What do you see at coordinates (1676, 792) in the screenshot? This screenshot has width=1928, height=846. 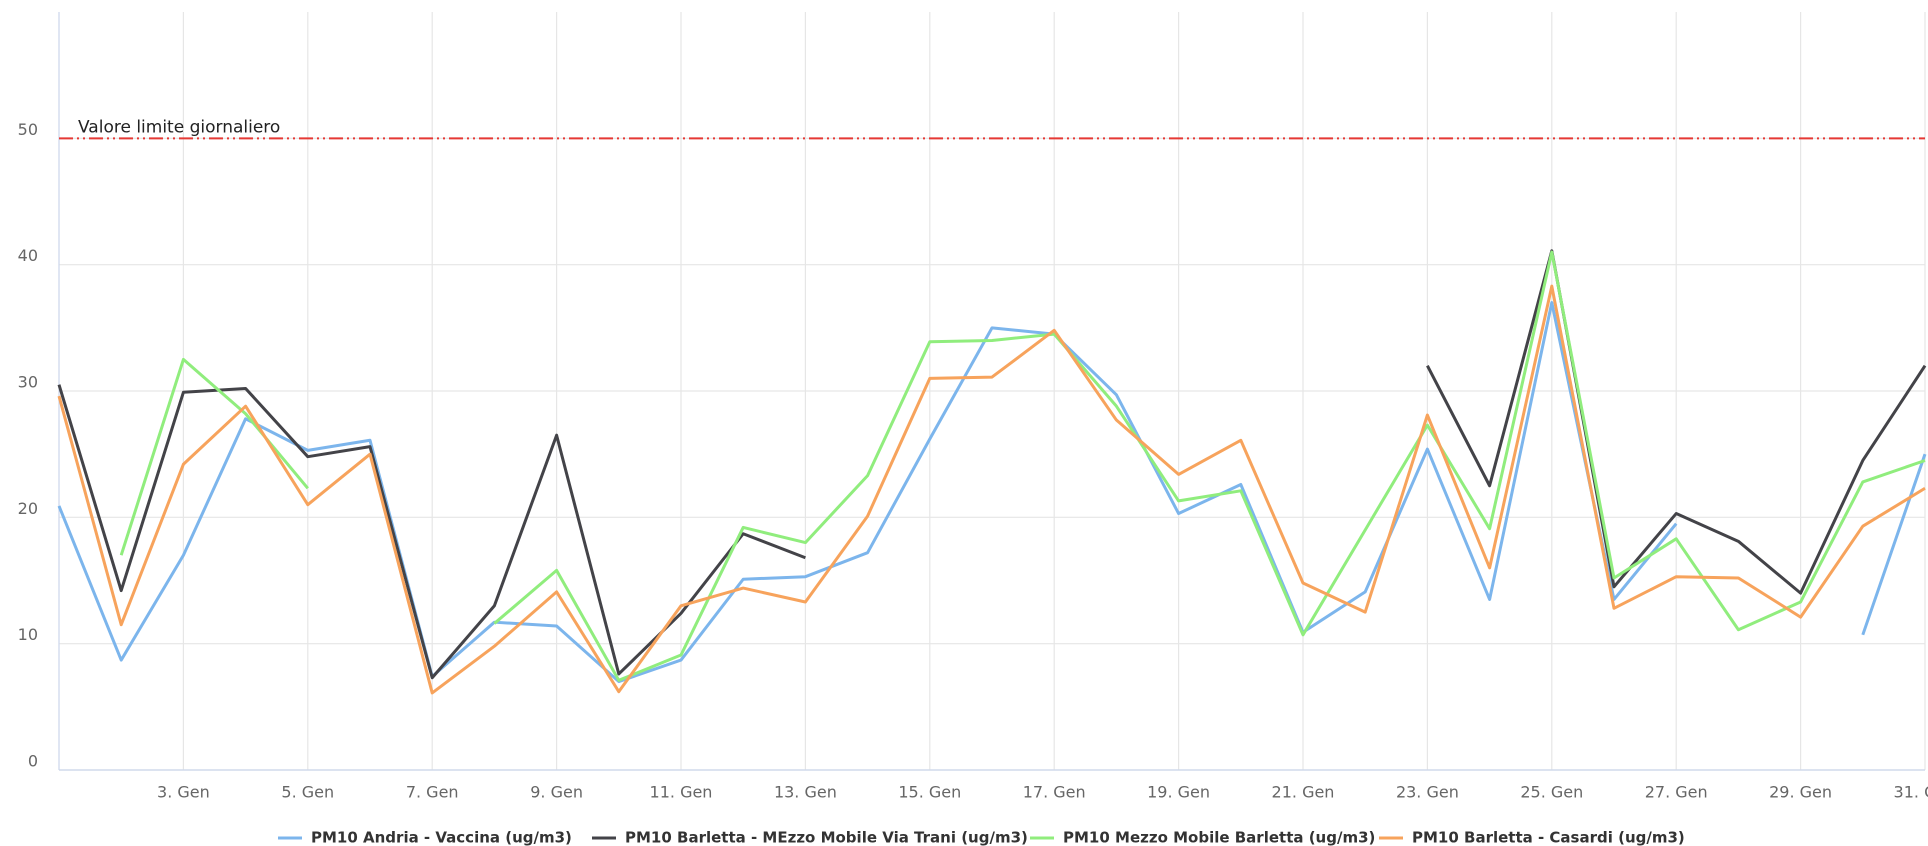 I see `x-tick-label: 27. Gen` at bounding box center [1676, 792].